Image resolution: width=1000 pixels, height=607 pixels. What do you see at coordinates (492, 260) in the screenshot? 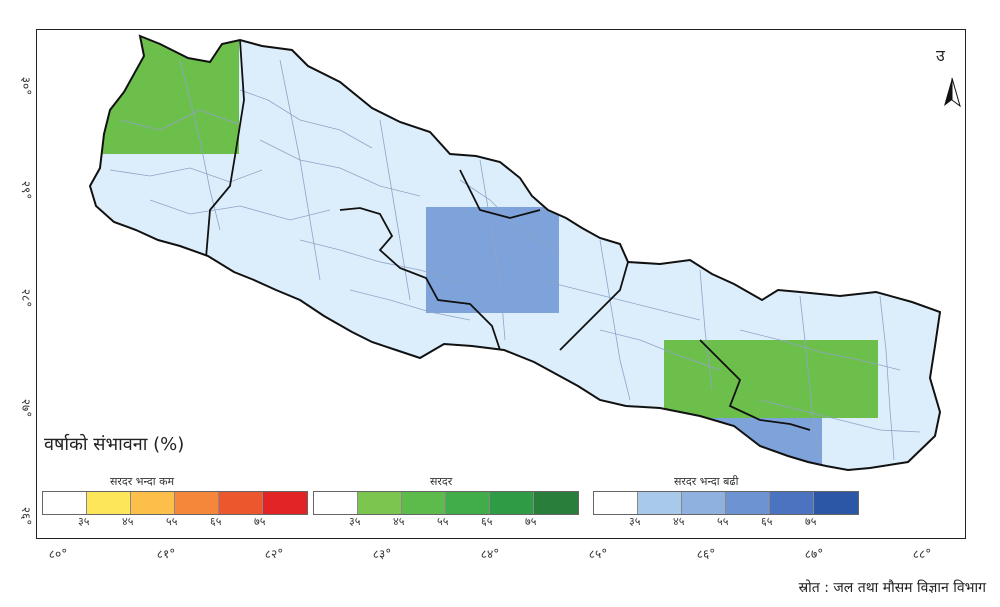
I see `zone-above-normal-central` at bounding box center [492, 260].